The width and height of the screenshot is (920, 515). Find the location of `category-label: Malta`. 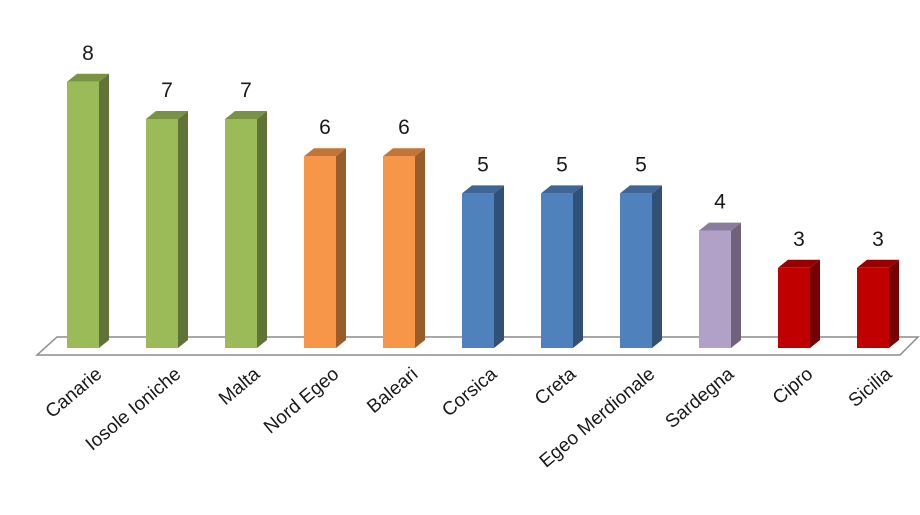

category-label: Malta is located at coordinates (239, 386).